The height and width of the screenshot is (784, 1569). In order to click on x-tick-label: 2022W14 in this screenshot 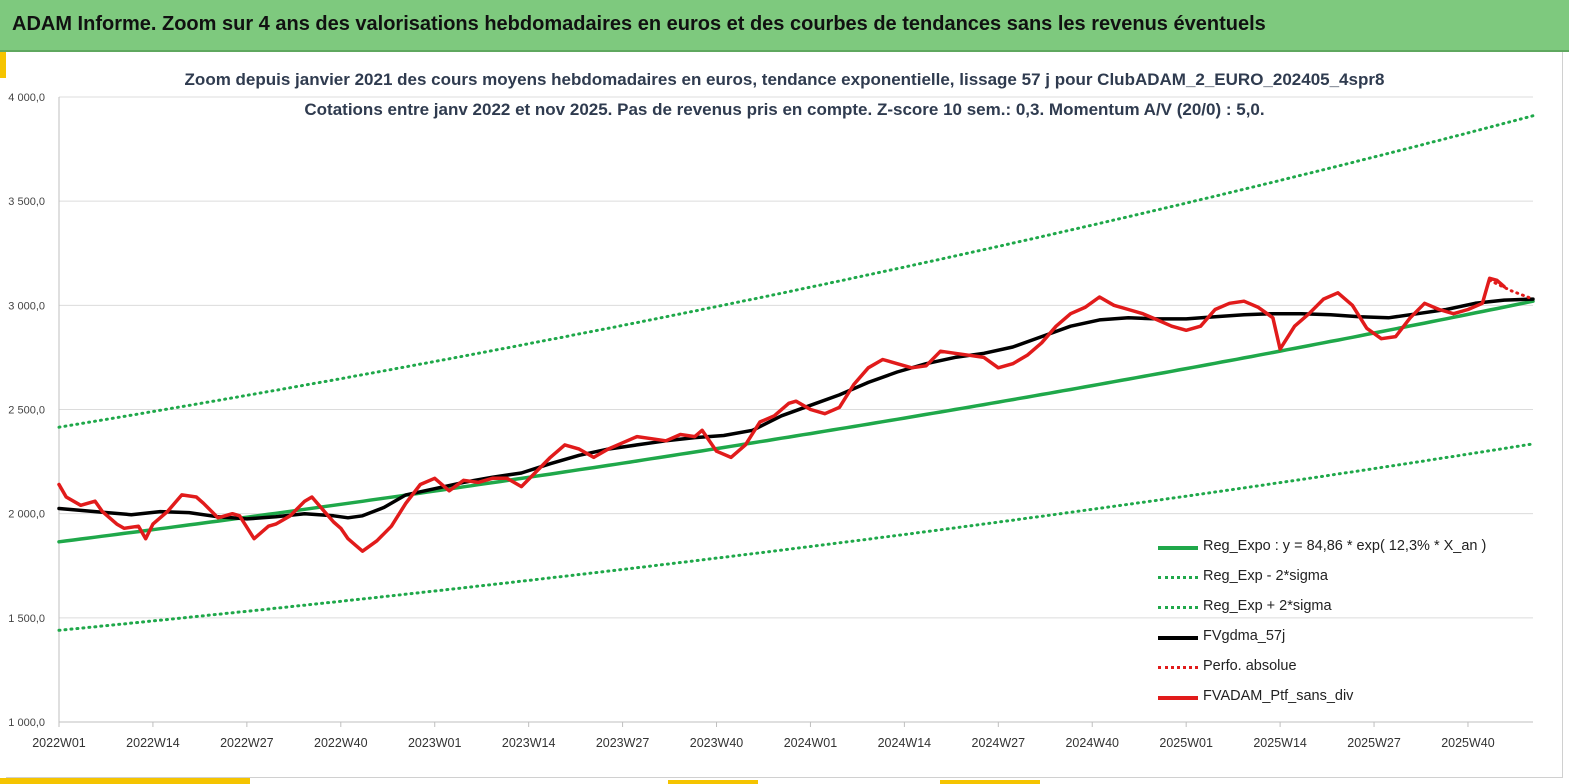, I will do `click(153, 743)`.